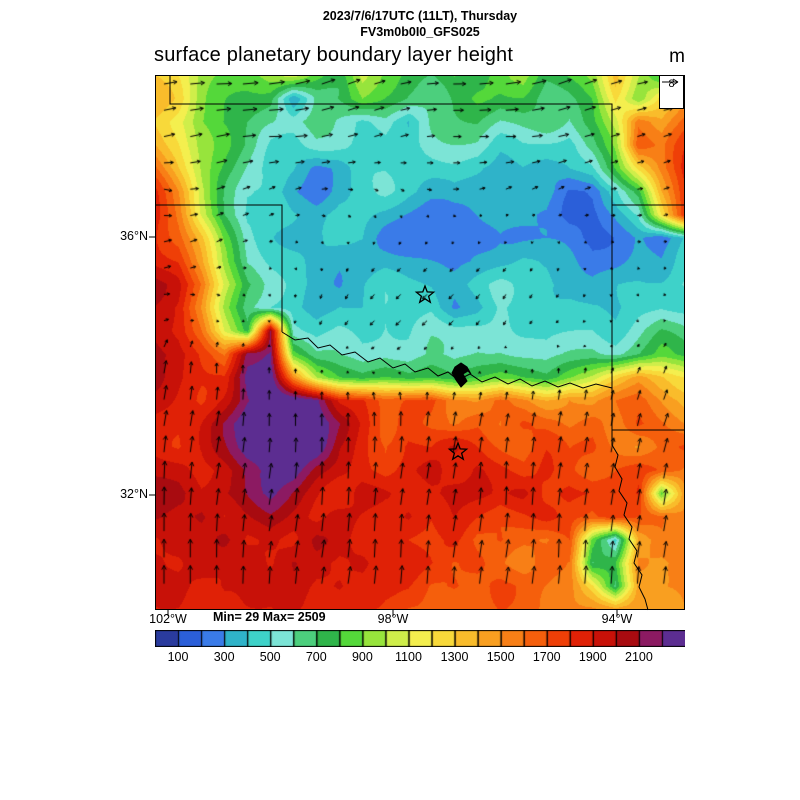 This screenshot has width=800, height=800. Describe the element at coordinates (639, 657) in the screenshot. I see `colorbar-tick-label: 2100` at that location.